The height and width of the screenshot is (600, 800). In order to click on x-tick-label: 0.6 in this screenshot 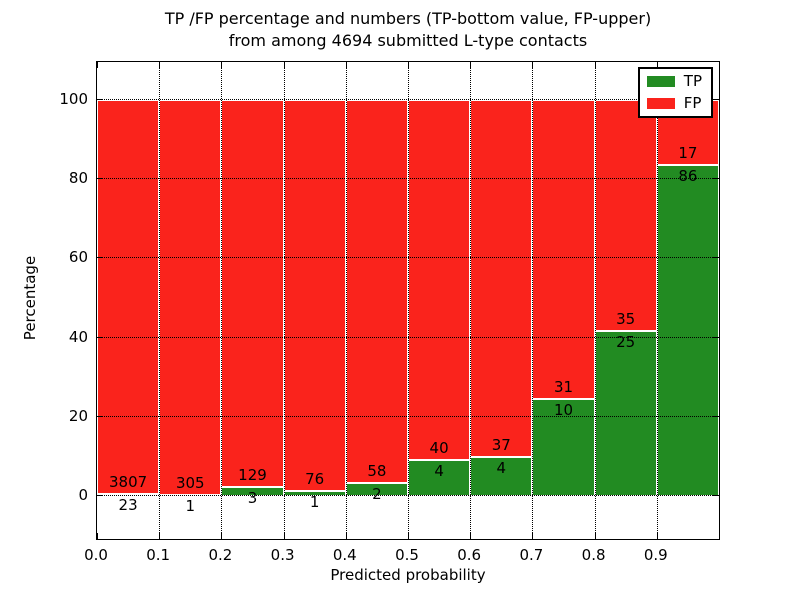, I will do `click(469, 555)`.